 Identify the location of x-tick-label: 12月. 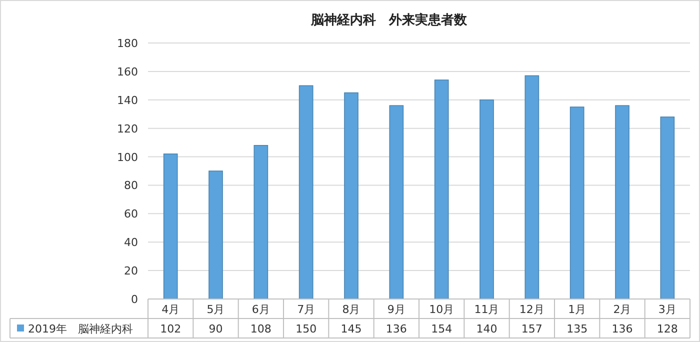
(531, 309).